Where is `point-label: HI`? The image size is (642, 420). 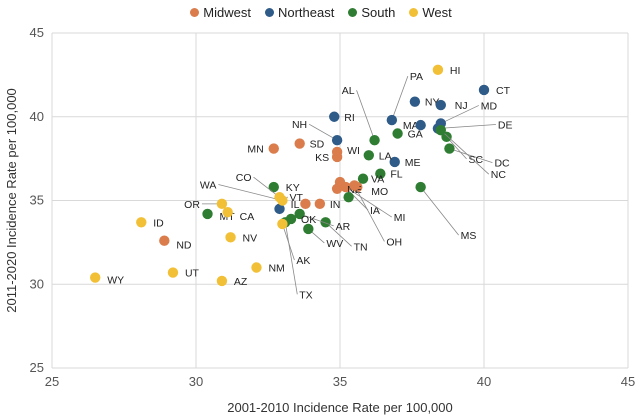
point-label: HI is located at coordinates (455, 71).